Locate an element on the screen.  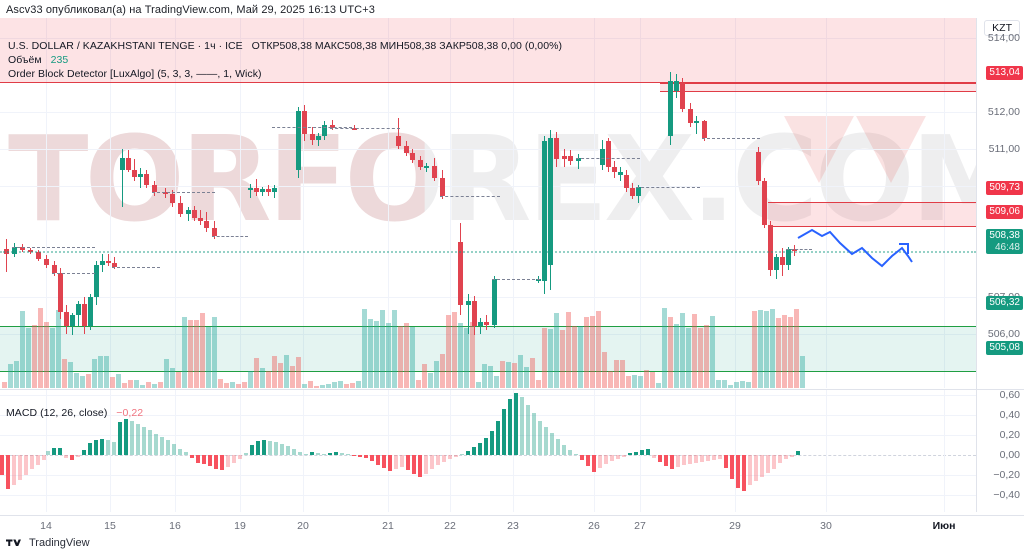
price-level-badge: 506,32 is located at coordinates (1004, 303).